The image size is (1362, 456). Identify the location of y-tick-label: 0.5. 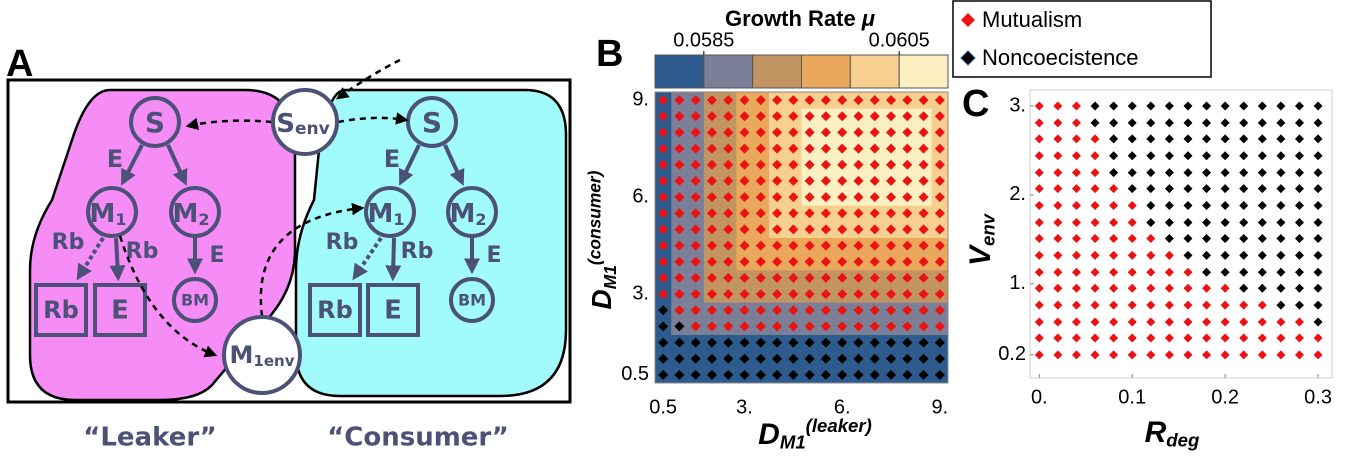
(635, 374).